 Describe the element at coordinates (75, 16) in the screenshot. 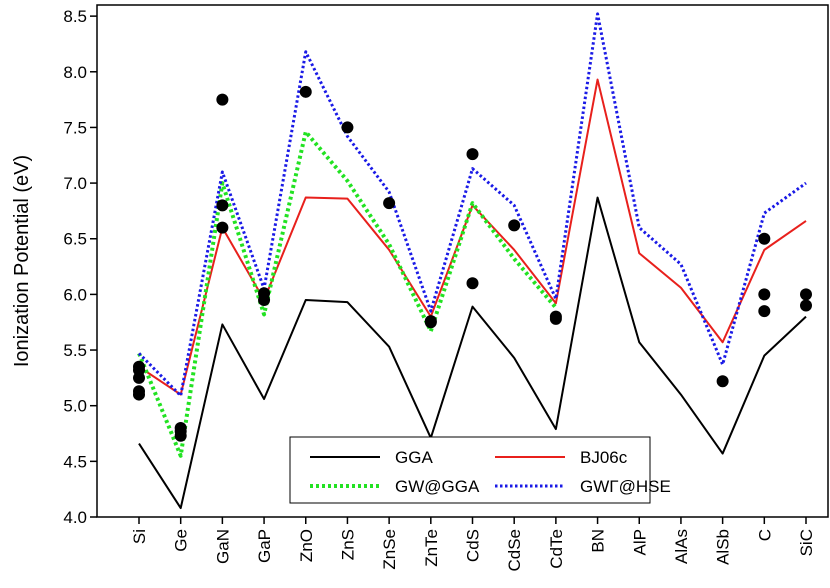

I see `y-tick-label: 8.5` at that location.